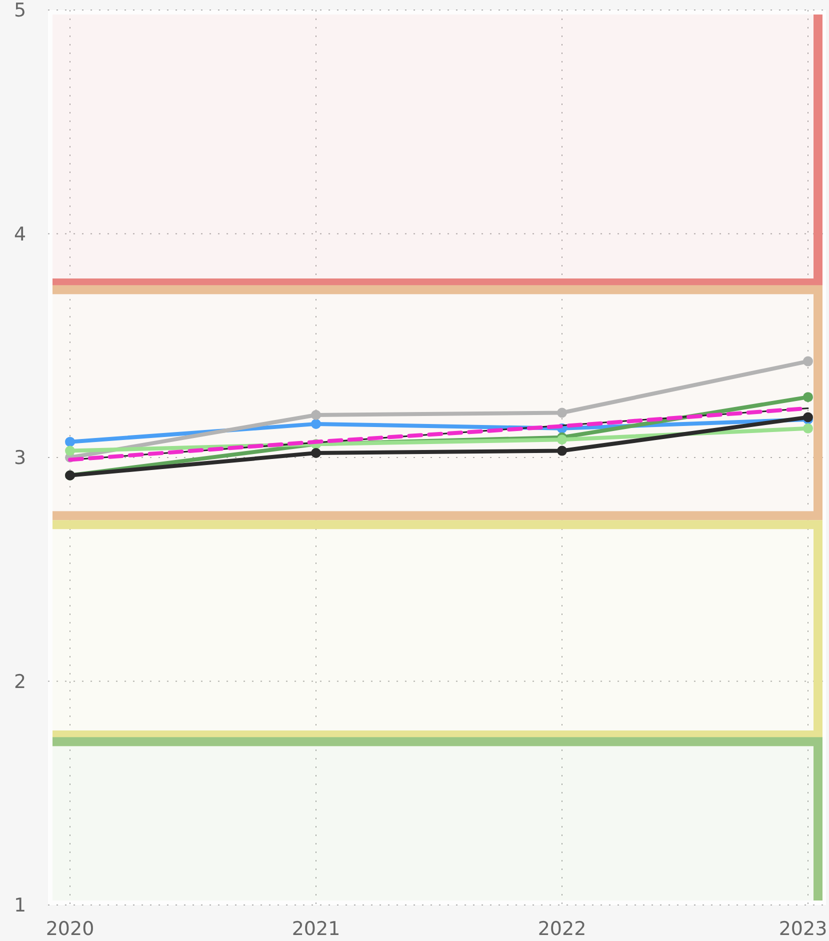 The width and height of the screenshot is (829, 941). I want to click on y-tick-label: 5, so click(20, 11).